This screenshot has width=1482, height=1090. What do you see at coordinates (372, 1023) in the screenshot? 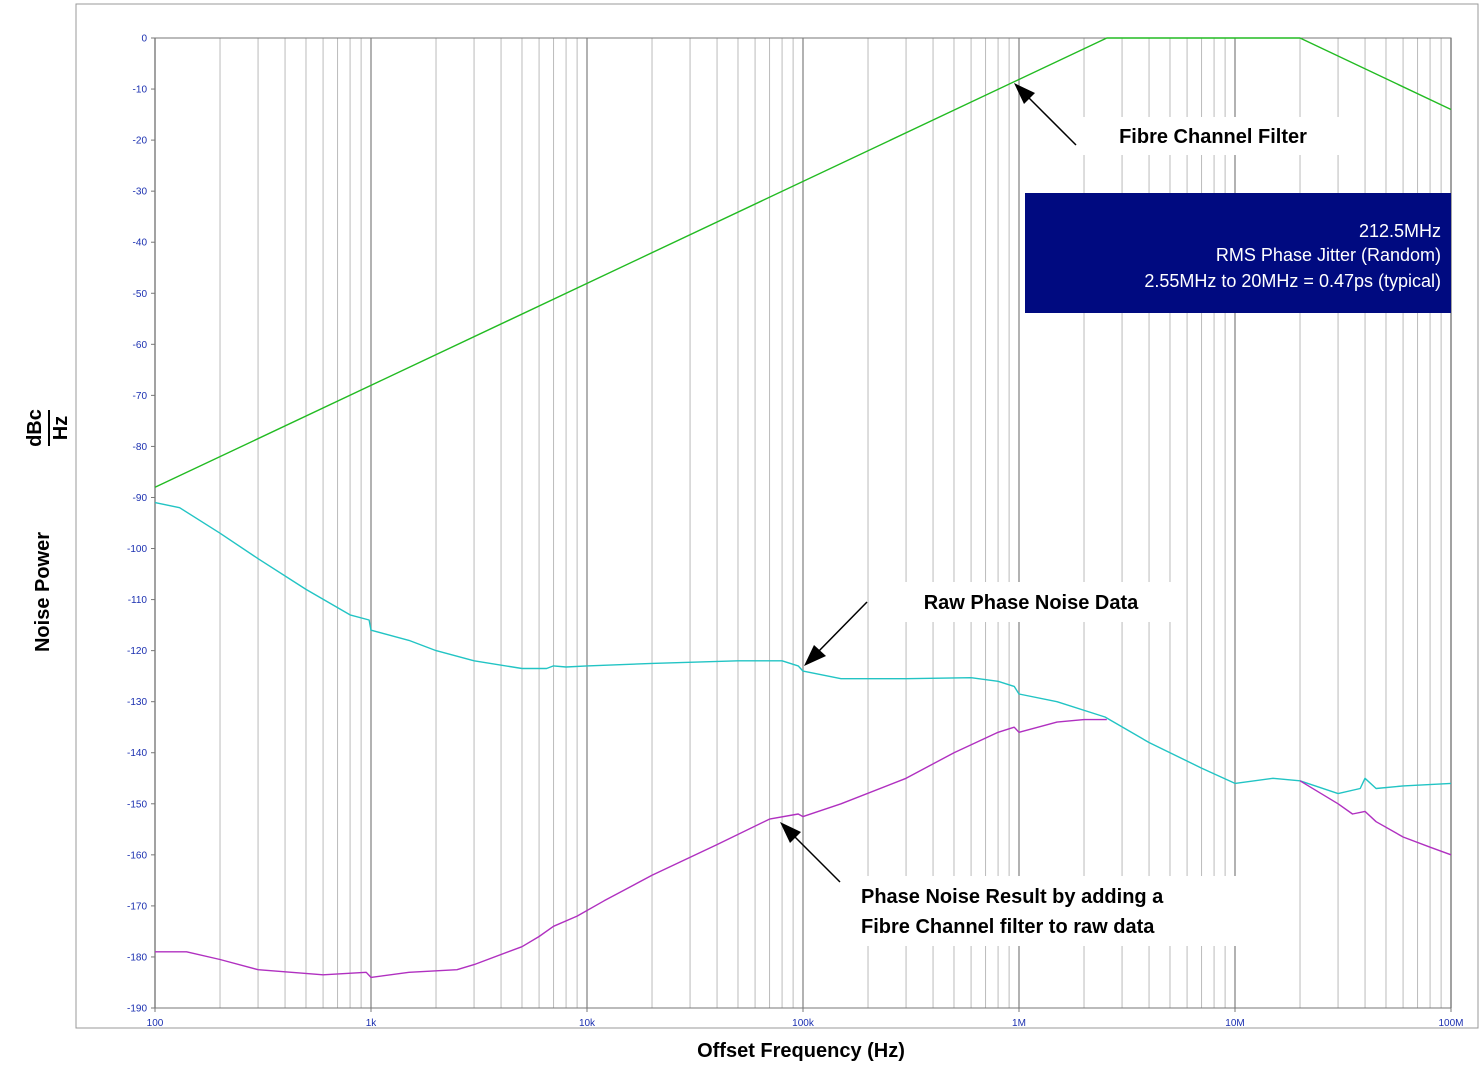
I see `x-tick-label: 1k` at bounding box center [372, 1023].